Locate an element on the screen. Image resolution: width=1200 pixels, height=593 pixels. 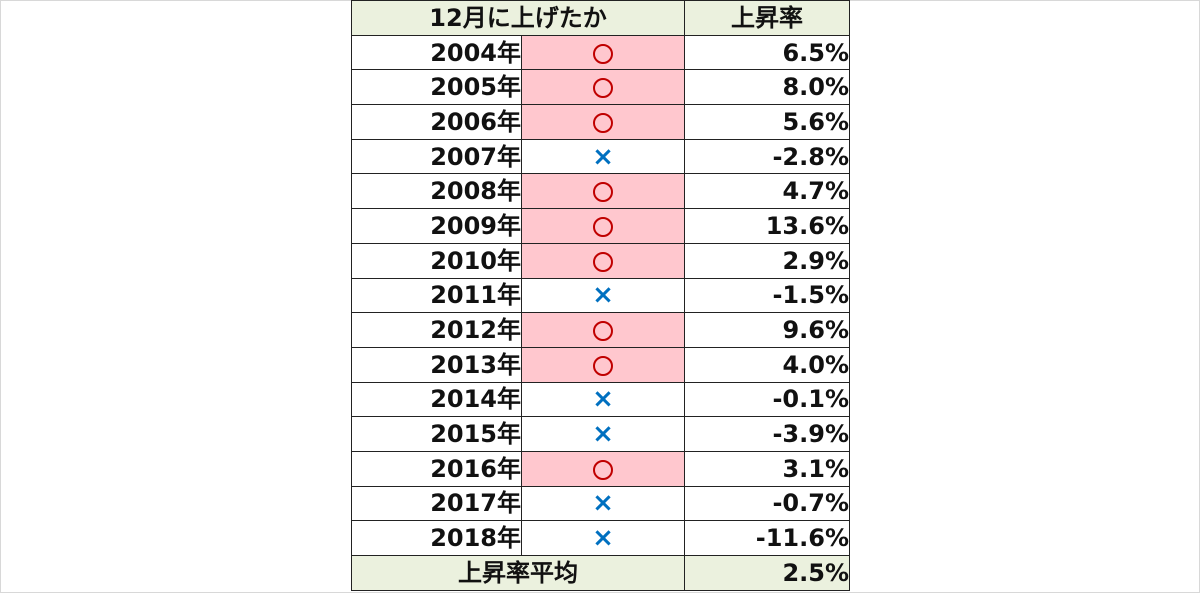
table-row: 2013年 4.0% is located at coordinates (600, 364).